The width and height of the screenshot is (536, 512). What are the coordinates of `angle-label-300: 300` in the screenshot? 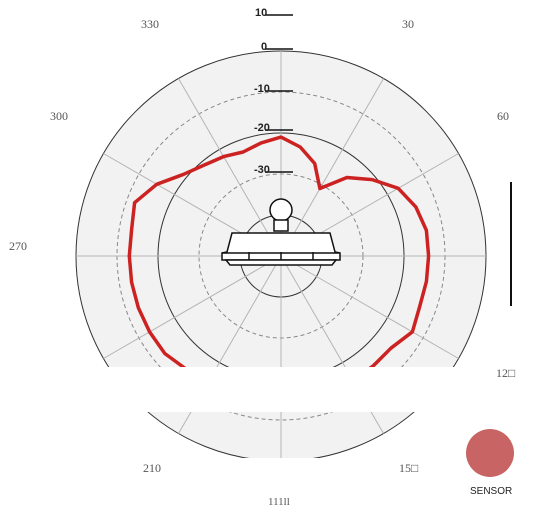 It's located at (59, 116).